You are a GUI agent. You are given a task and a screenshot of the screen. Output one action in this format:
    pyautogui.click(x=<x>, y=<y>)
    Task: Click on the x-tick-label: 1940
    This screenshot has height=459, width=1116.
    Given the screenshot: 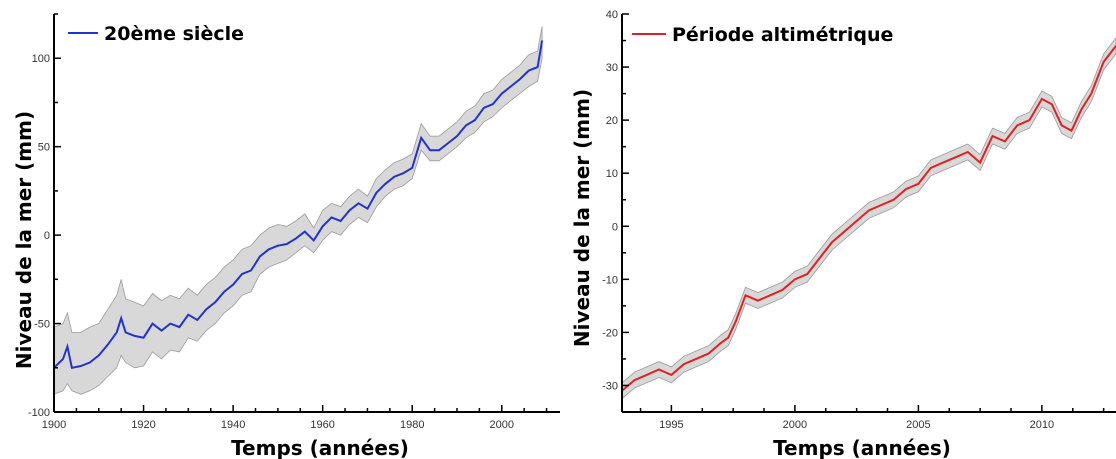 What is the action you would take?
    pyautogui.click(x=233, y=425)
    